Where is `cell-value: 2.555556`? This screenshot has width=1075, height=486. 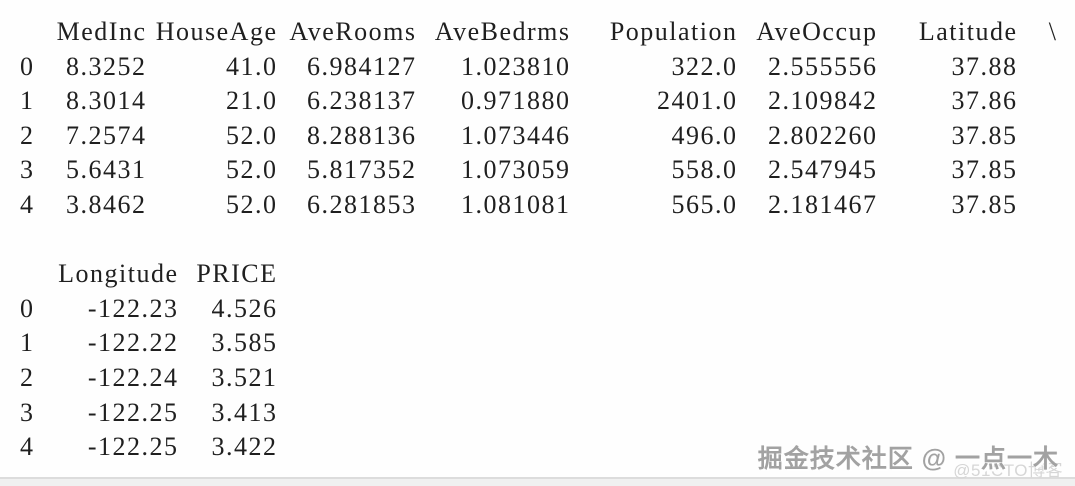 cell-value: 2.555556 is located at coordinates (823, 66).